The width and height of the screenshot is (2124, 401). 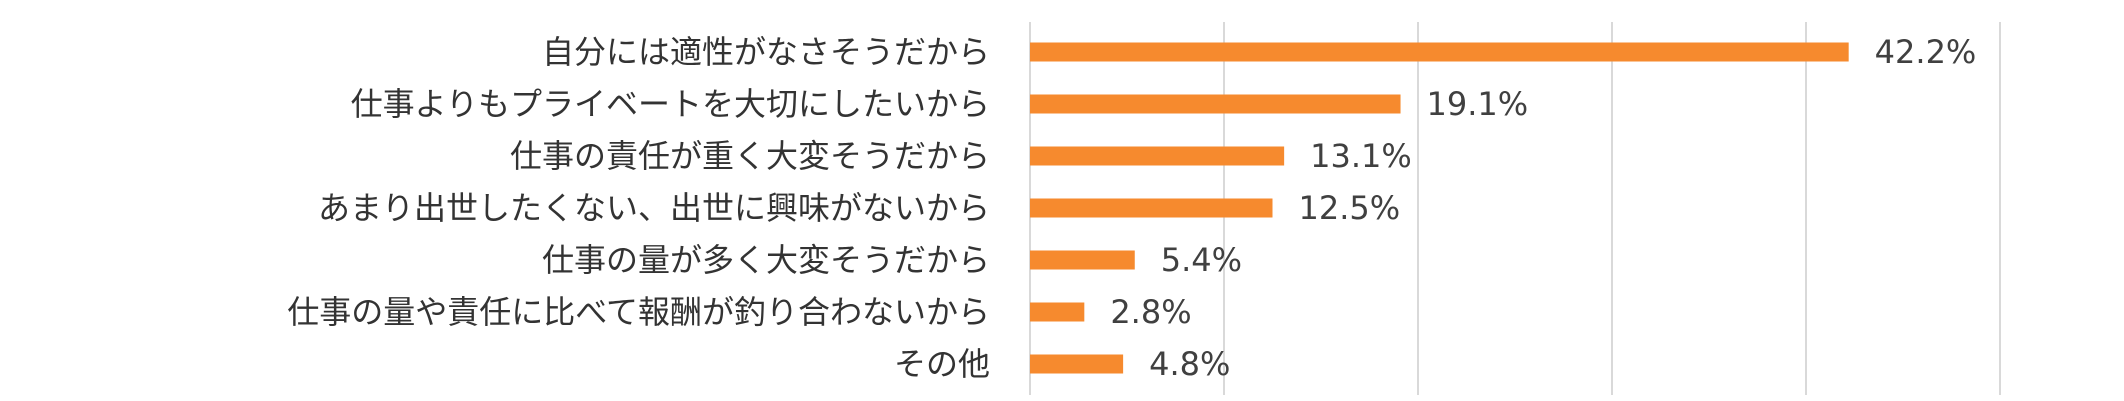 I want to click on category-label: 仕事の量が多く大変そうだから, so click(x=766, y=260).